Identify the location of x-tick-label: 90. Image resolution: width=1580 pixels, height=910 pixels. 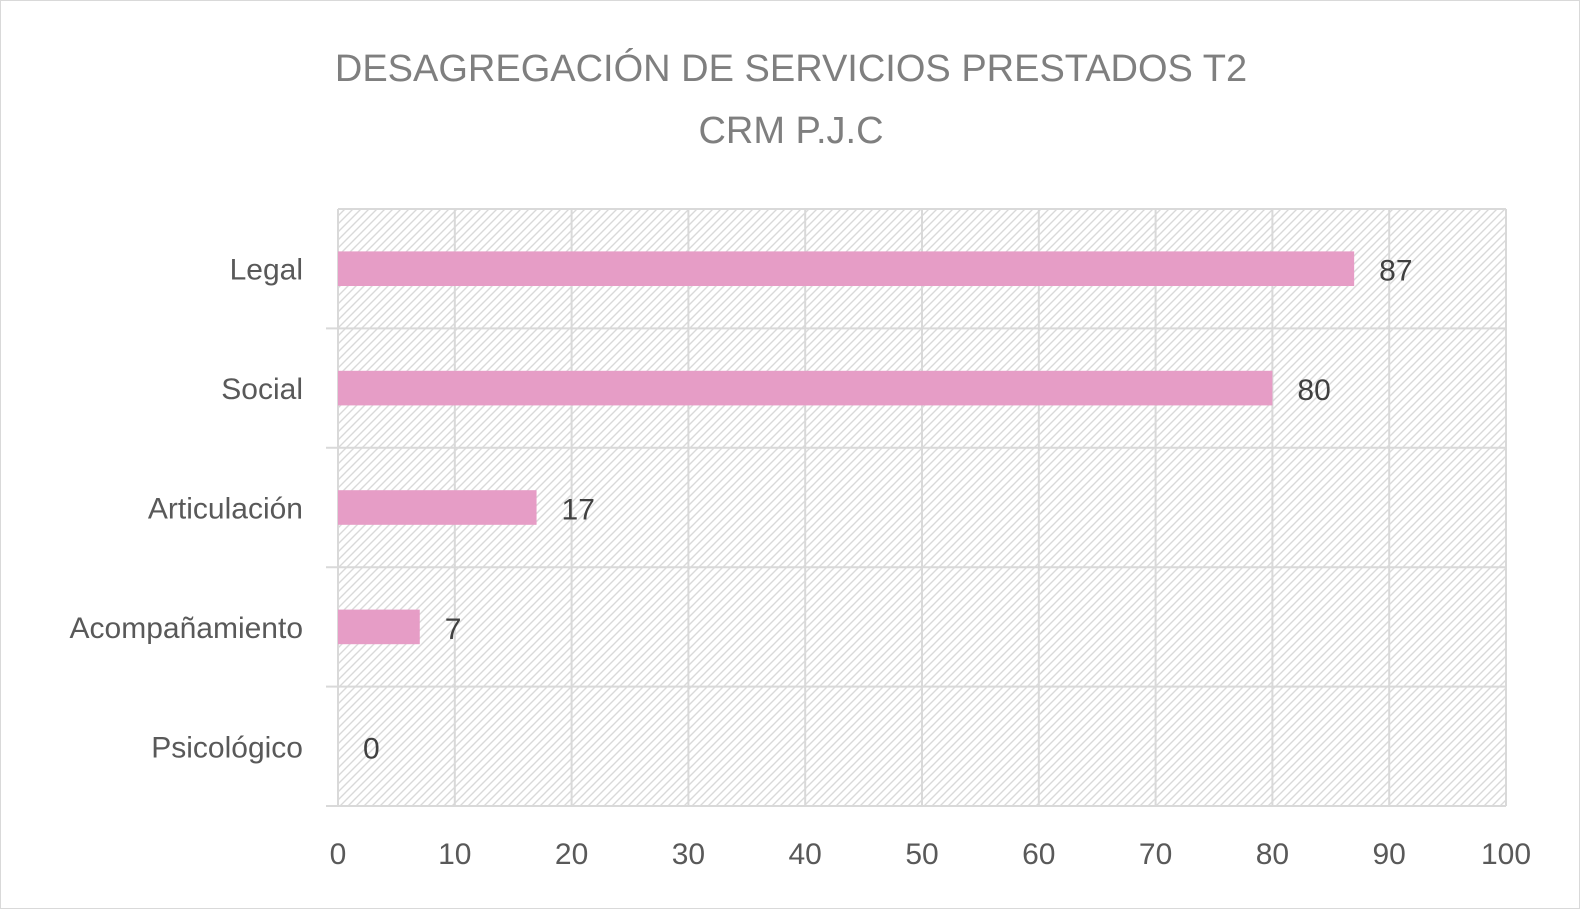
(1389, 854).